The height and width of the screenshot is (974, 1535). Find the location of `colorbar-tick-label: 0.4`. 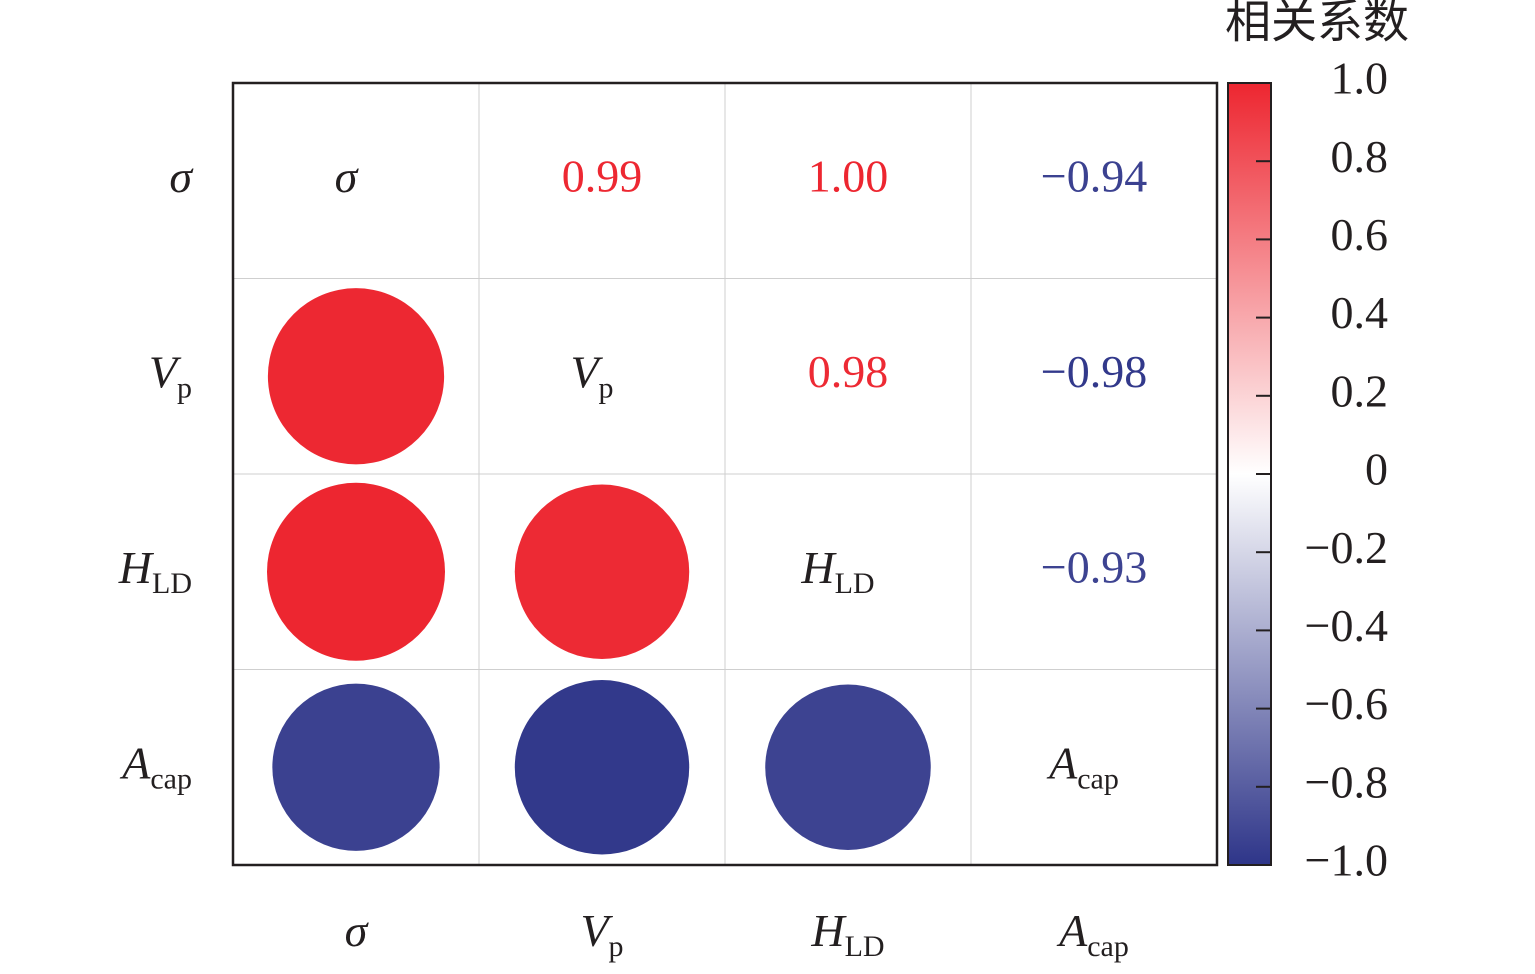

colorbar-tick-label: 0.4 is located at coordinates (1360, 312).